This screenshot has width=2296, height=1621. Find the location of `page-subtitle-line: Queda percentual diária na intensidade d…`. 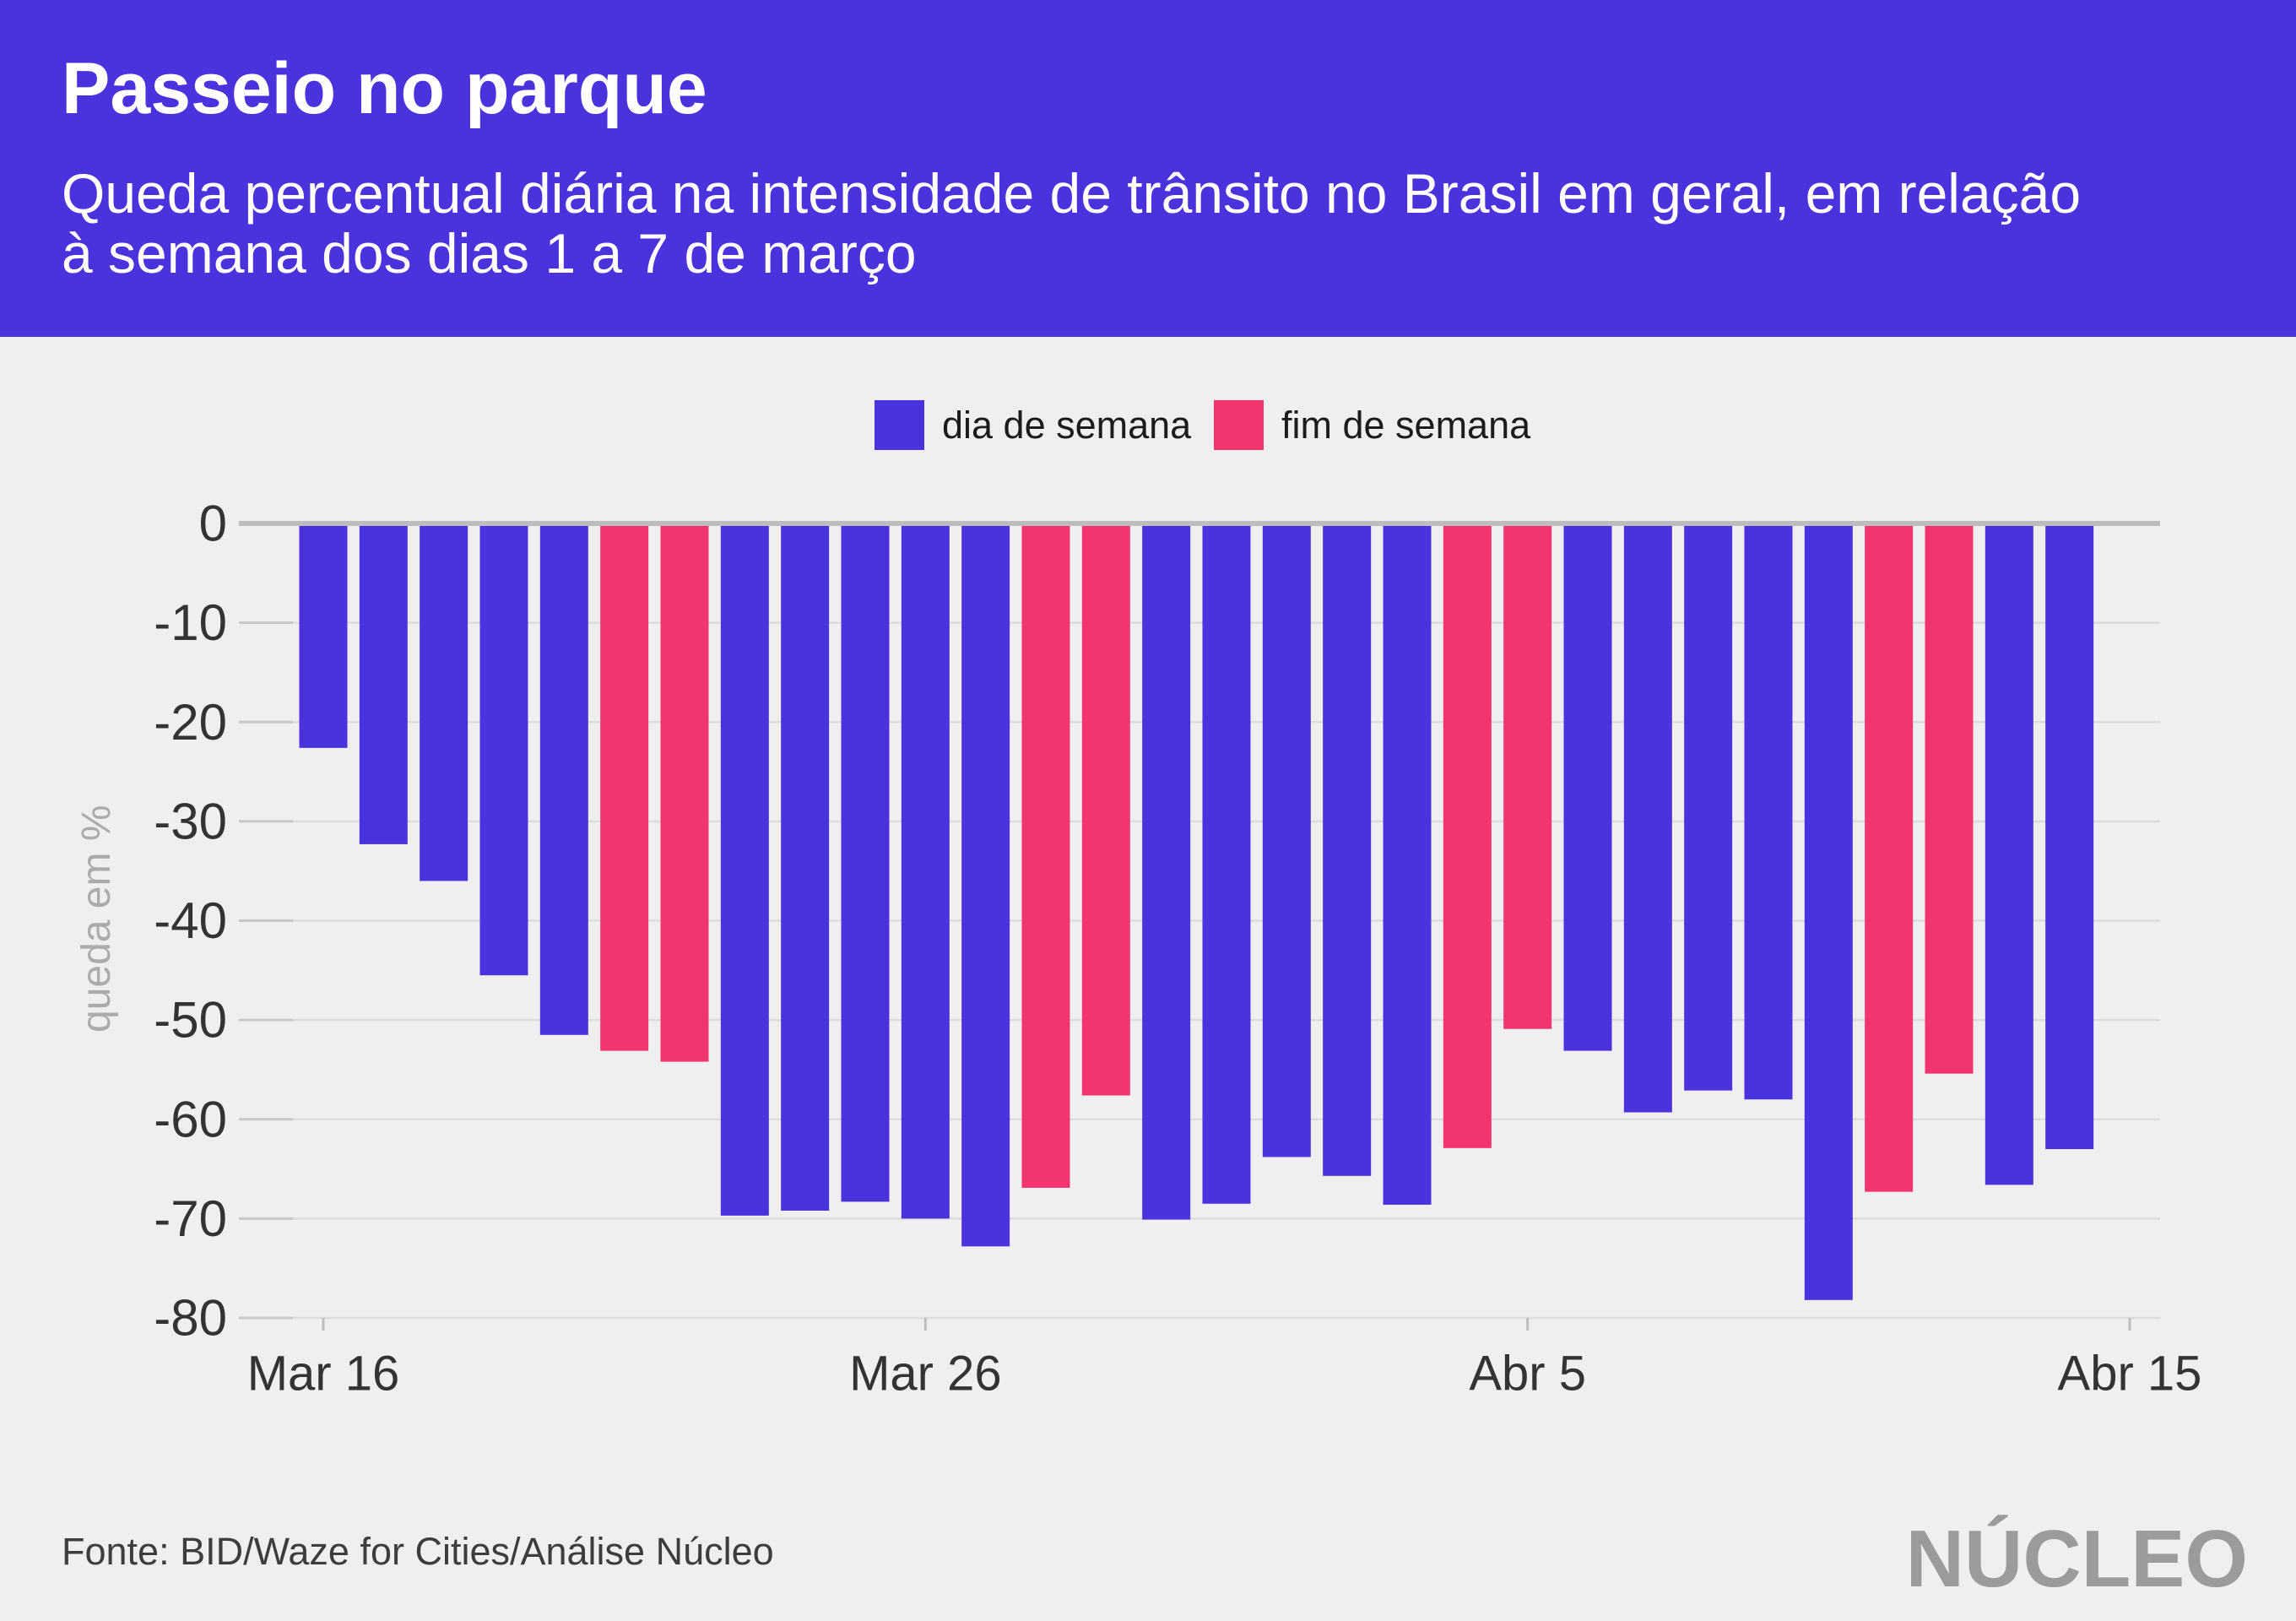

page-subtitle-line: Queda percentual diária na intensidade d… is located at coordinates (1072, 193).